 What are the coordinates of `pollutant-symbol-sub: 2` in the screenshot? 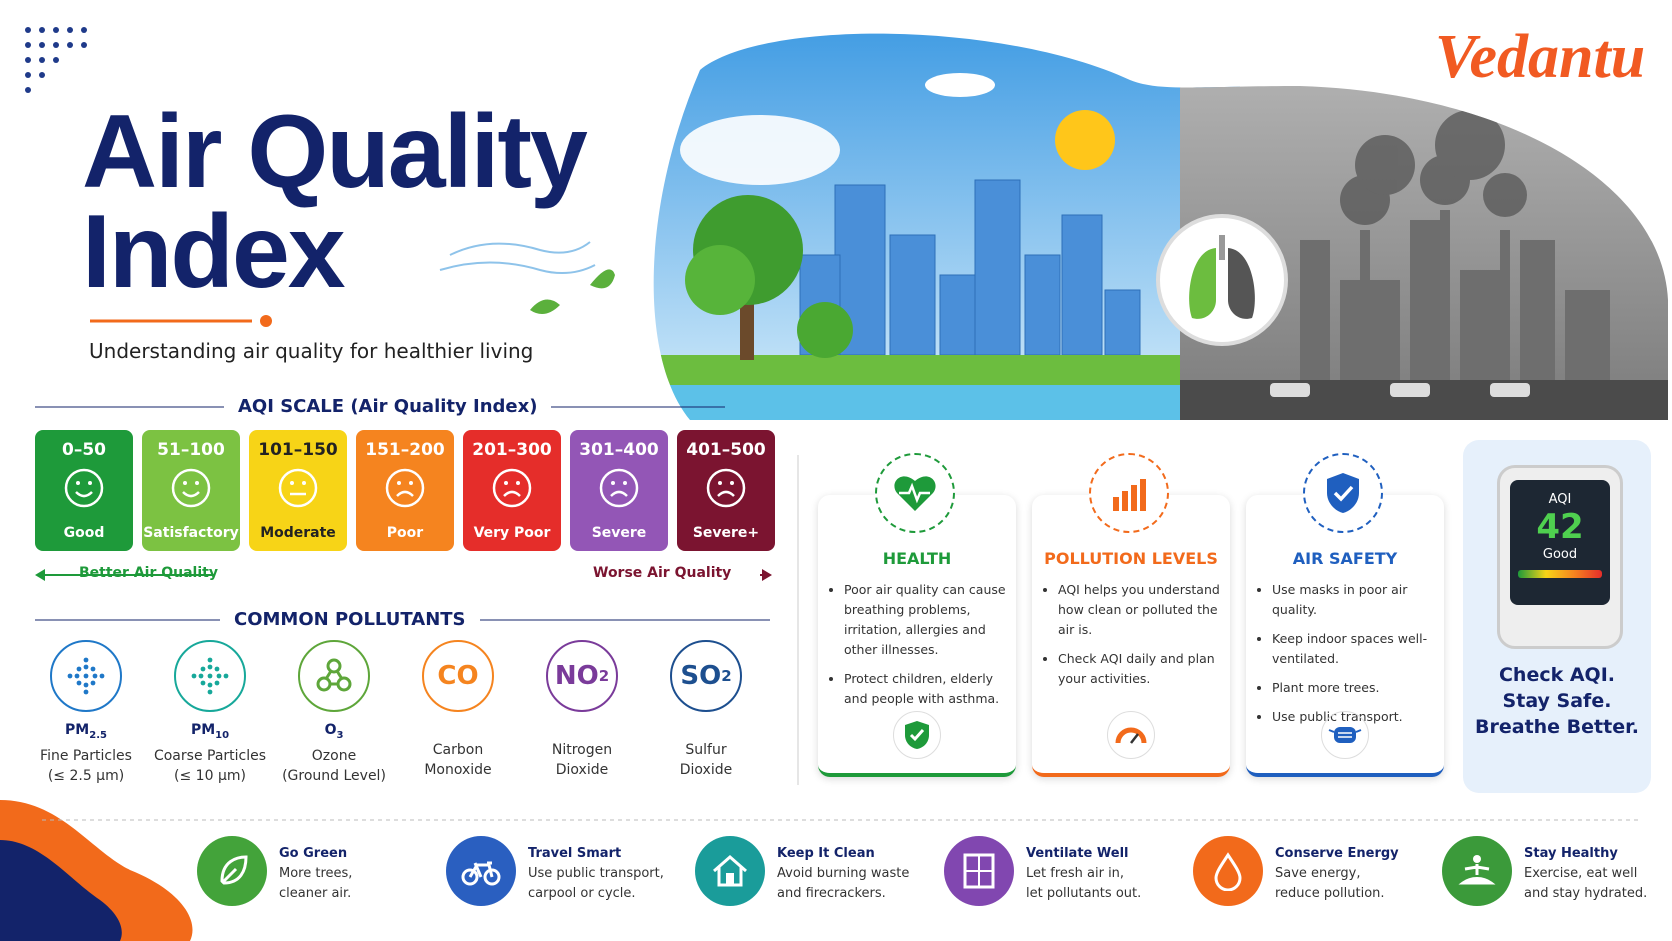 It's located at (604, 676).